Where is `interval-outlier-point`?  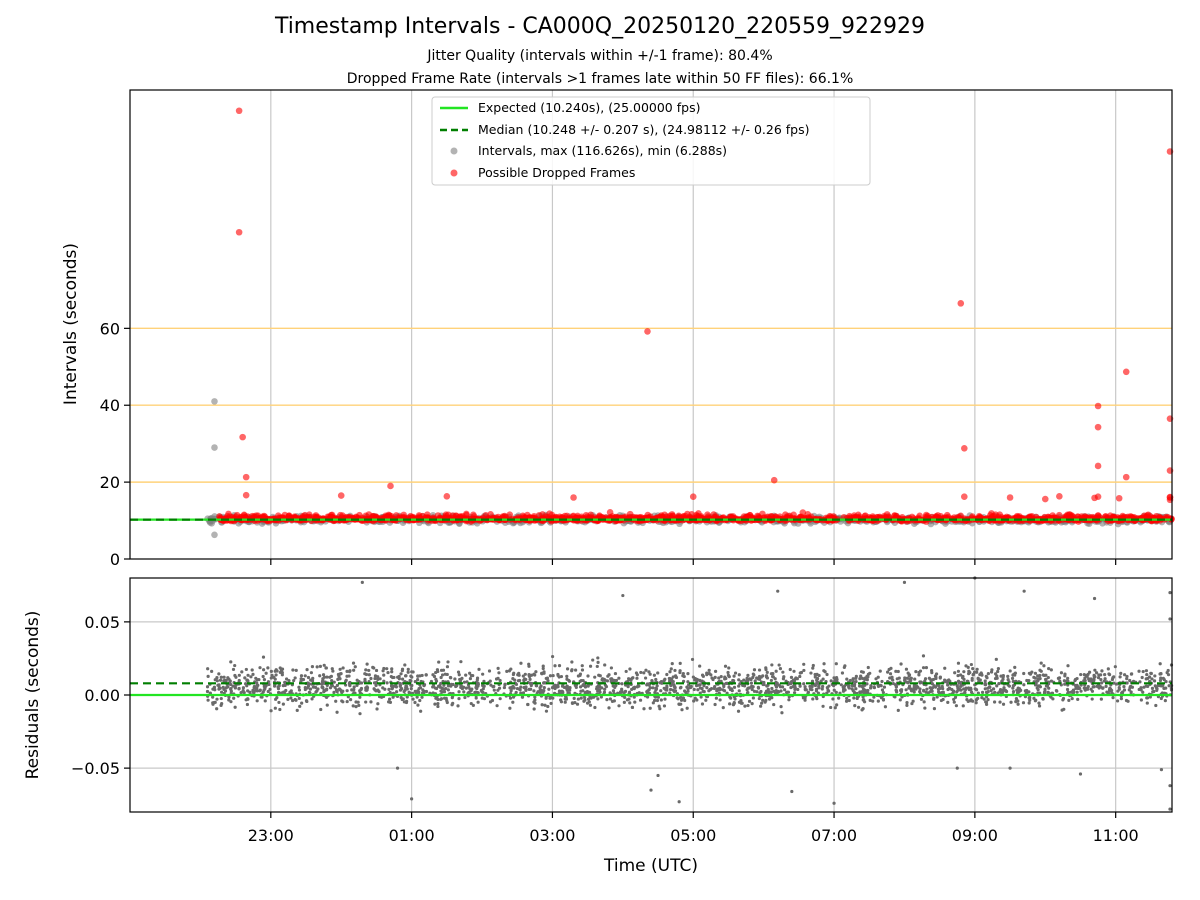
interval-outlier-point is located at coordinates (214, 447).